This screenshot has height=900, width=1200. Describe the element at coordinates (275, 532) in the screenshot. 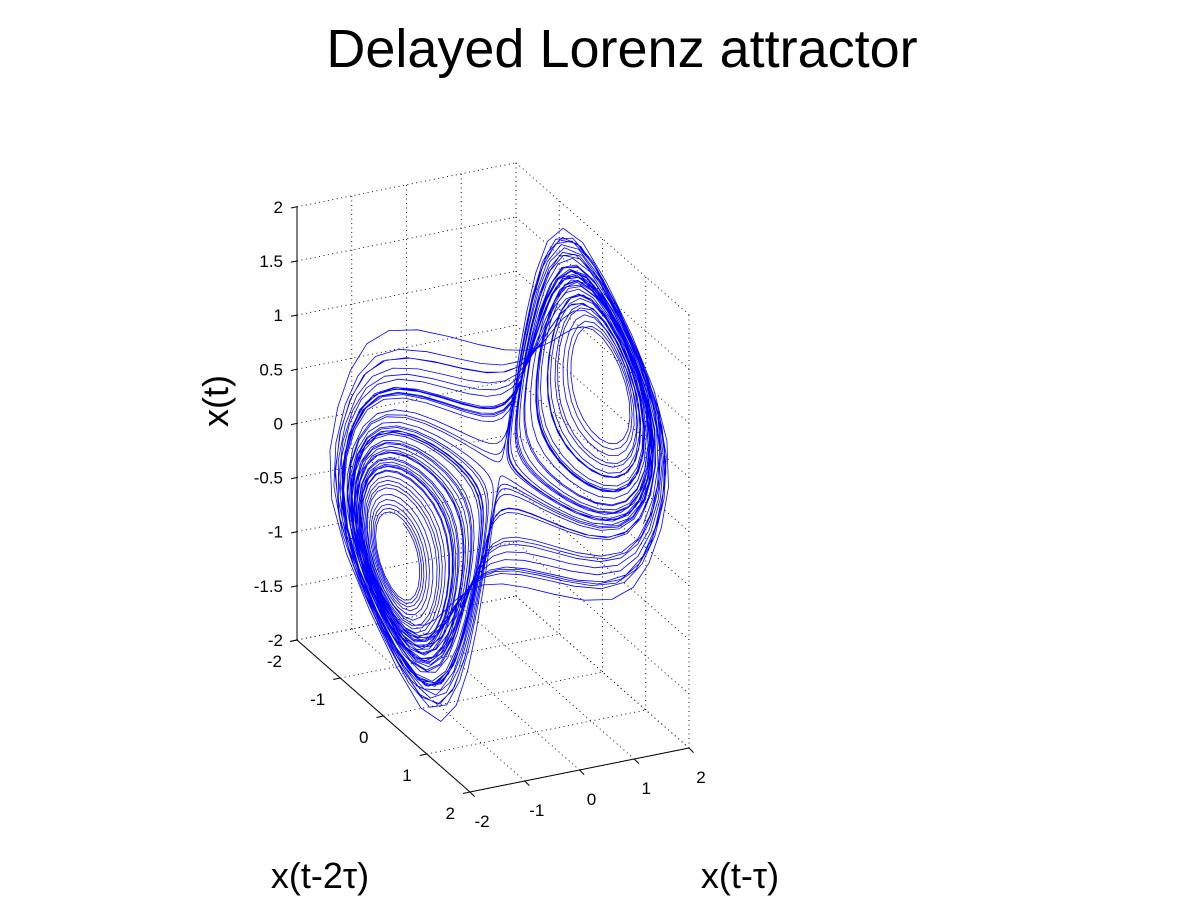

I see `z-tick-label: -1` at that location.